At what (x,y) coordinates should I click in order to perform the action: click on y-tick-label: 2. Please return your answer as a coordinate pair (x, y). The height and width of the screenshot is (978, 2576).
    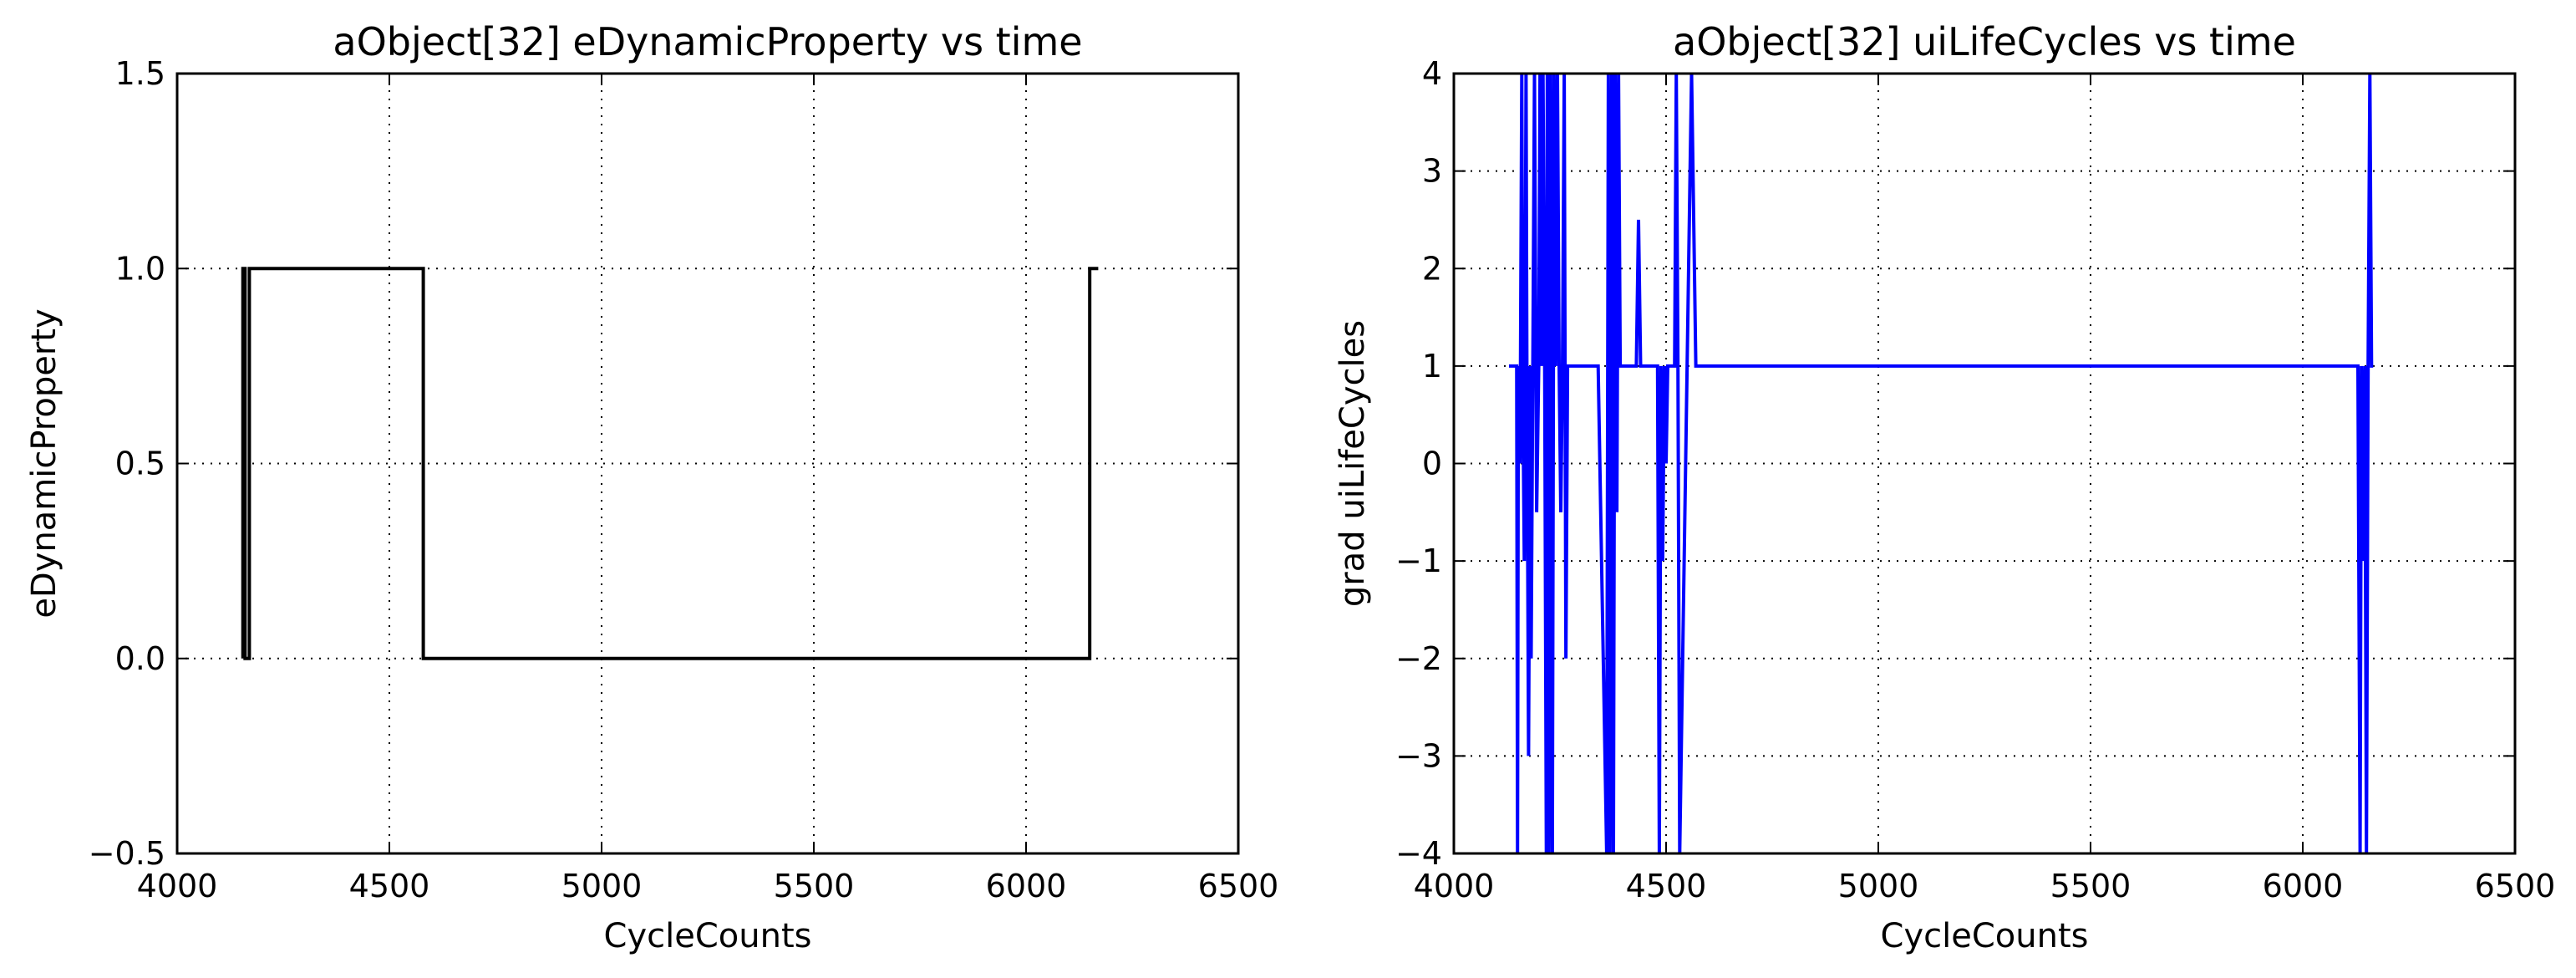
    Looking at the image, I should click on (1432, 268).